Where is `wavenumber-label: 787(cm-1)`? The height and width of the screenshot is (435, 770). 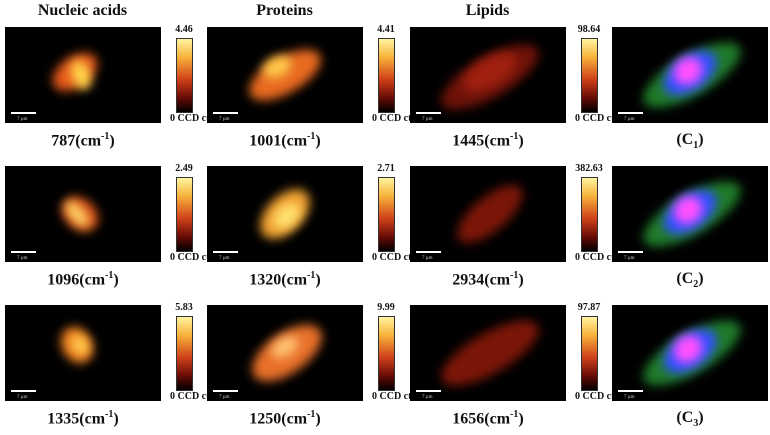
wavenumber-label: 787(cm-1) is located at coordinates (83, 140).